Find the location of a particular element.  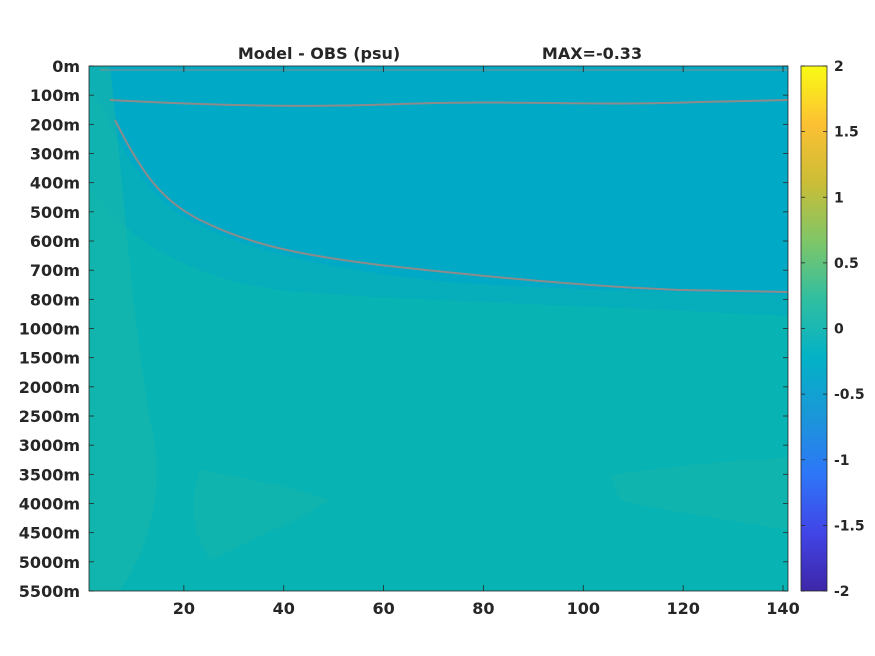

x-tick-label: 140 is located at coordinates (782, 608).